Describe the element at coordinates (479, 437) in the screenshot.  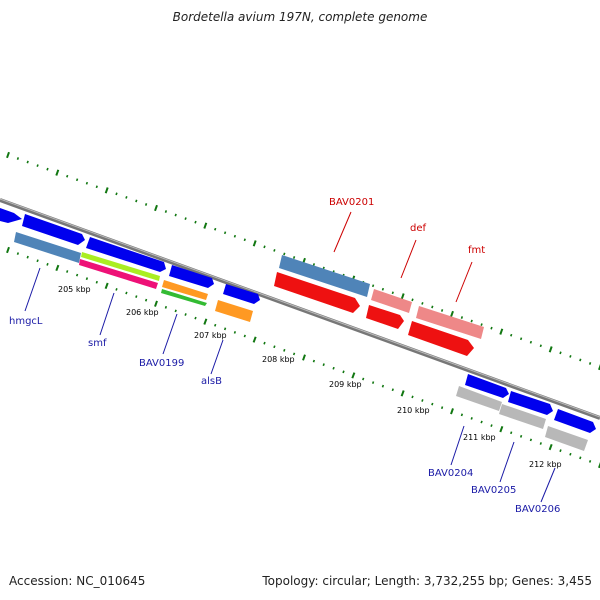
I see `tick-label-211: 211 kbp` at that location.